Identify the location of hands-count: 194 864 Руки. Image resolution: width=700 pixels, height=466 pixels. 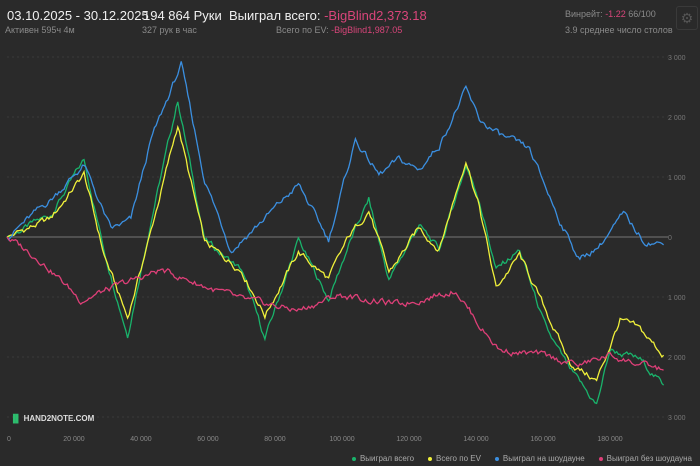
(182, 15).